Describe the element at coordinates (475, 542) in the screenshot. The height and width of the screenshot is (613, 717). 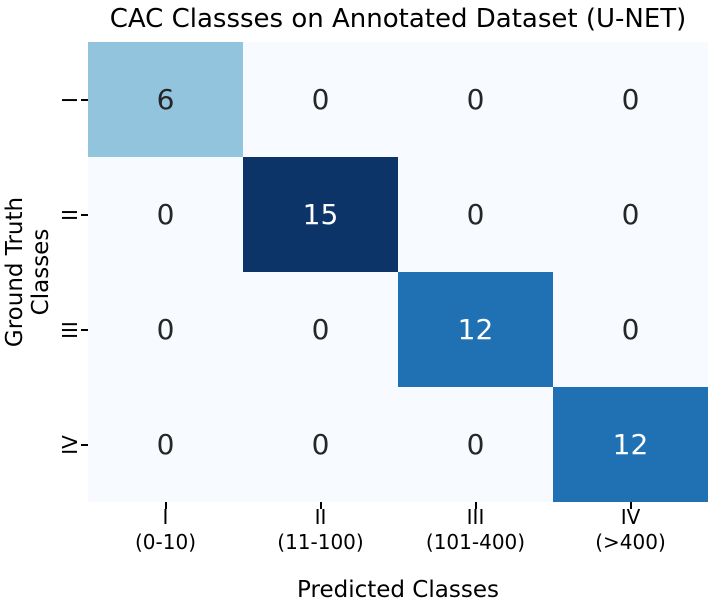
I see `x-tick-range: (101-400)` at that location.